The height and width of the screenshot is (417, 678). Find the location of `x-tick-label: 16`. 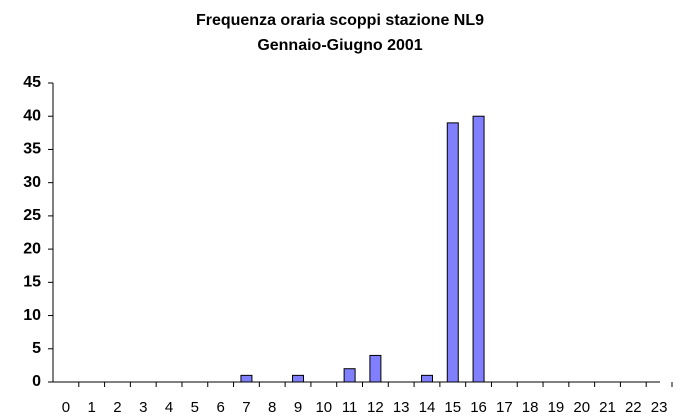

x-tick-label: 16 is located at coordinates (478, 407).